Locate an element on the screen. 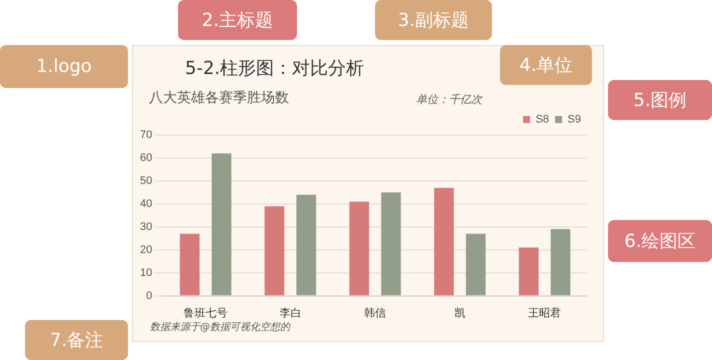  chart-subtitle: 八大英雄各赛季胜场数 is located at coordinates (219, 98).